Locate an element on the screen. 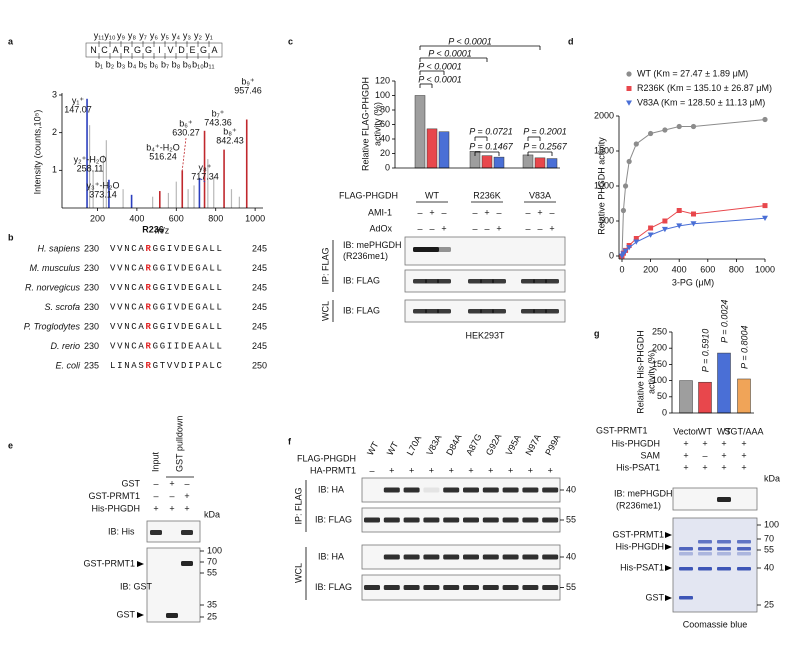  row-label: GST-PRMT1 is located at coordinates (114, 496).